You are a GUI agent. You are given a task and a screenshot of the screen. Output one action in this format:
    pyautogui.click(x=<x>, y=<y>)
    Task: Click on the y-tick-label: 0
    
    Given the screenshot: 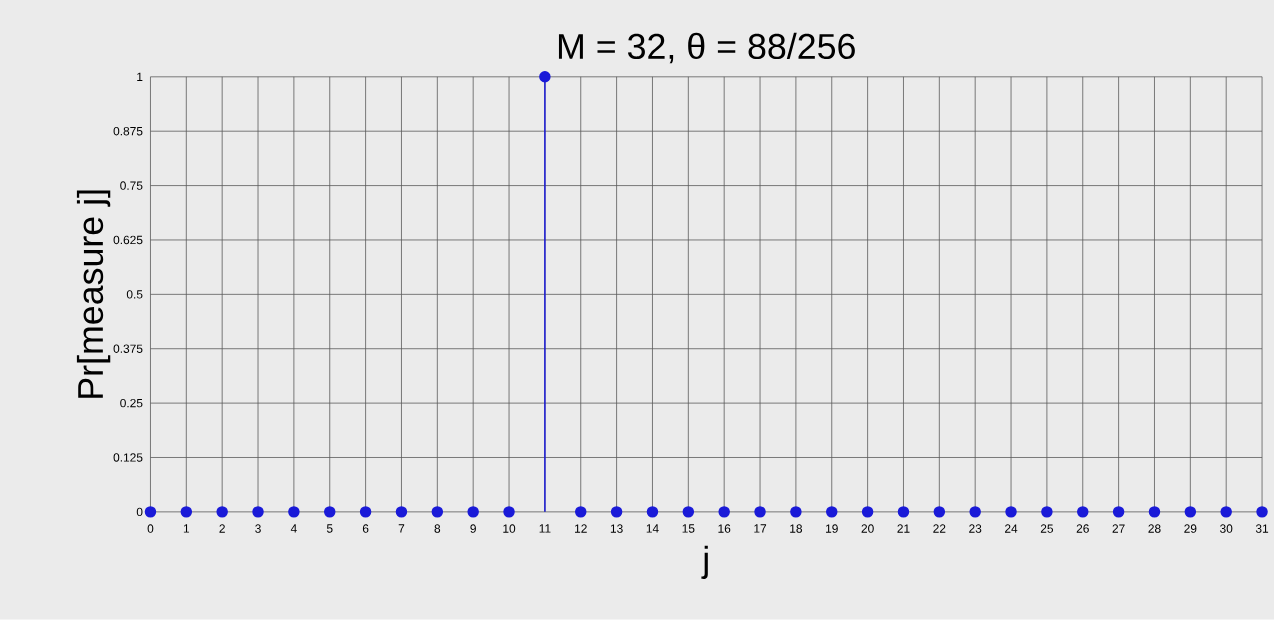 What is the action you would take?
    pyautogui.click(x=139, y=512)
    